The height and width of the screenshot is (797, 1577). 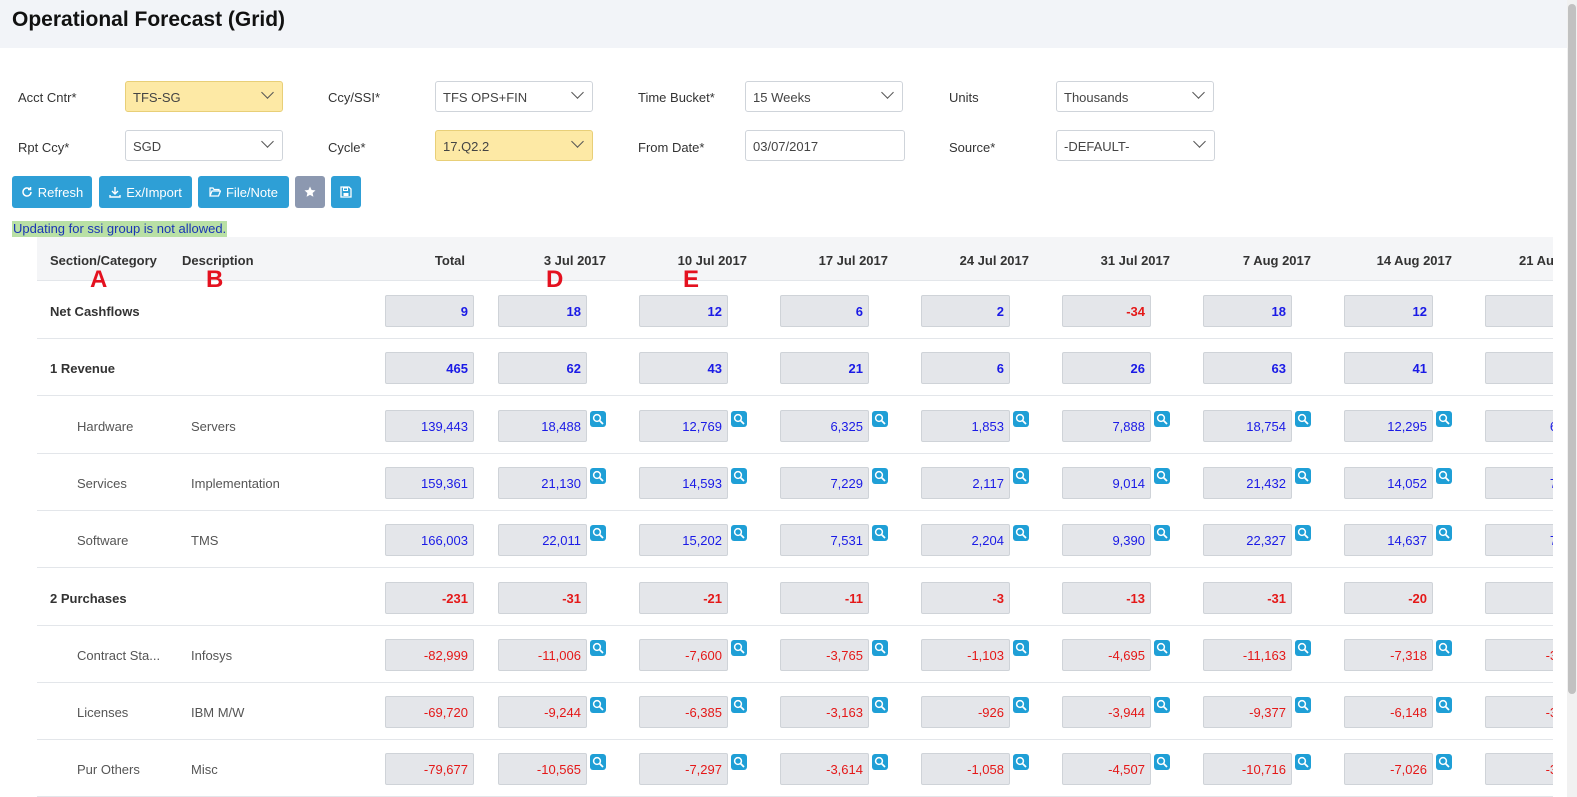 What do you see at coordinates (1106, 482) in the screenshot?
I see `week-value-cell: 9,014` at bounding box center [1106, 482].